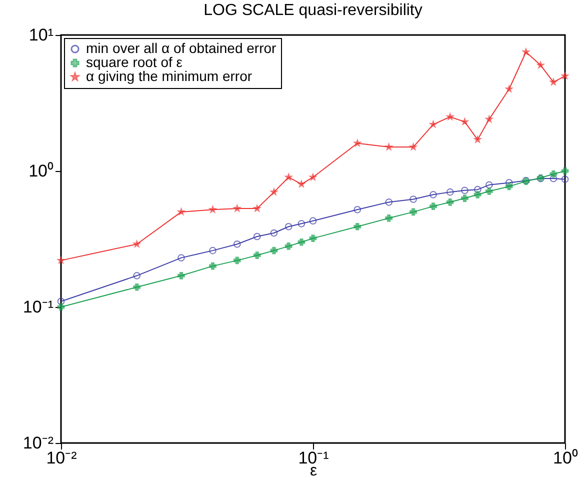  Describe the element at coordinates (313, 10) in the screenshot. I see `chart-title: LOG SCALE quasi-reversibility` at that location.